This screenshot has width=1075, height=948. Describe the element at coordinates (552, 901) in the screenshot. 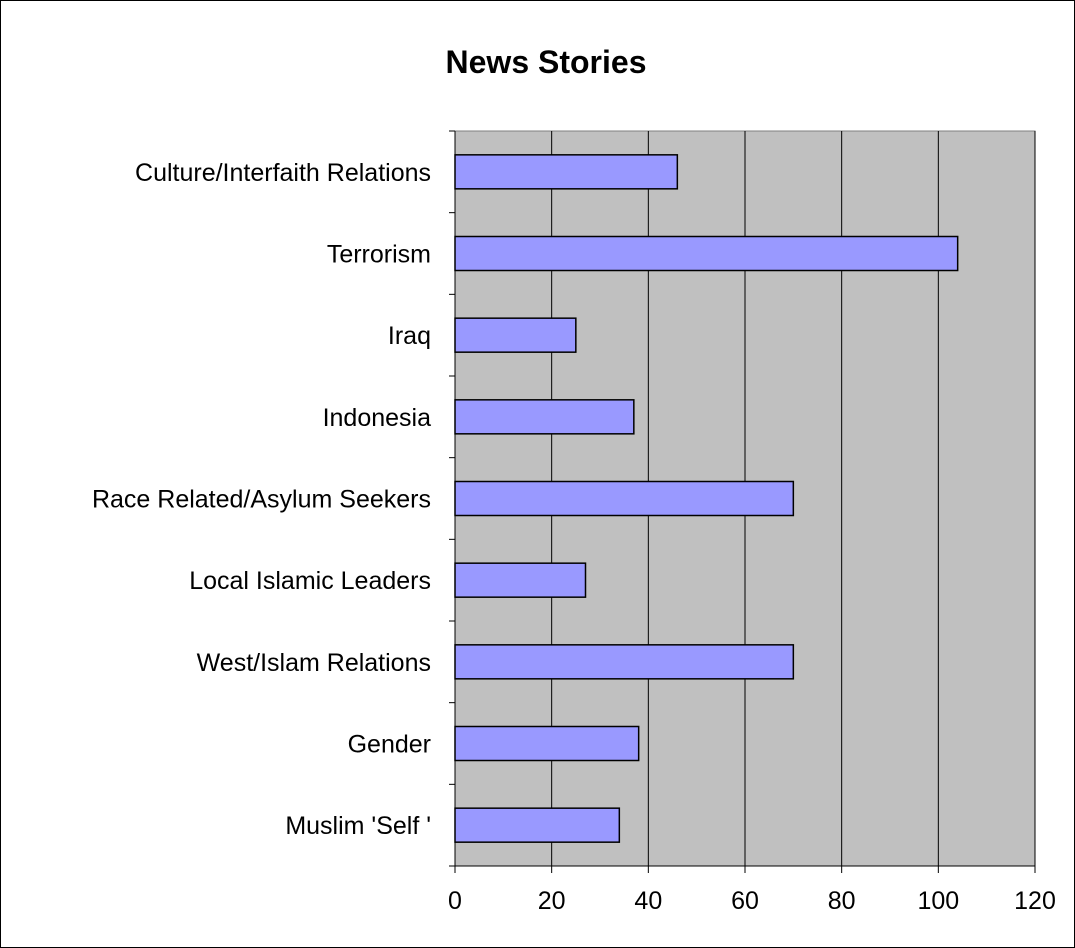

I see `x-tick-label: 20` at that location.